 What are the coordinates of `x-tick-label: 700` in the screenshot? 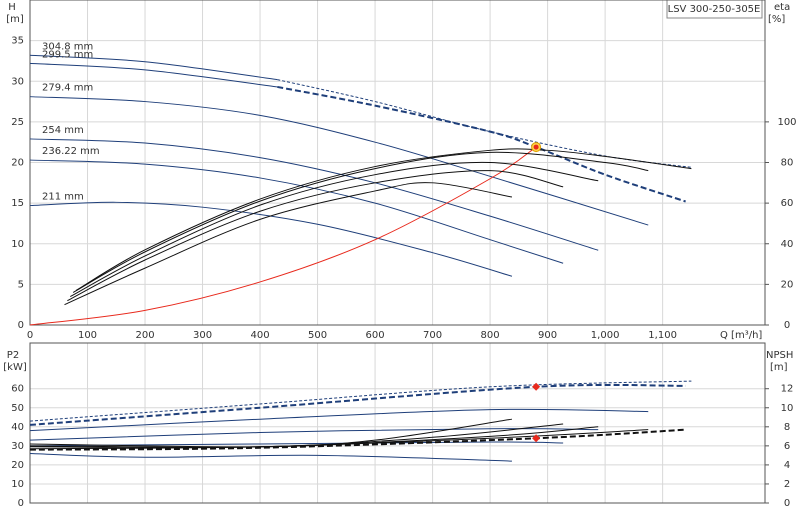 It's located at (432, 335).